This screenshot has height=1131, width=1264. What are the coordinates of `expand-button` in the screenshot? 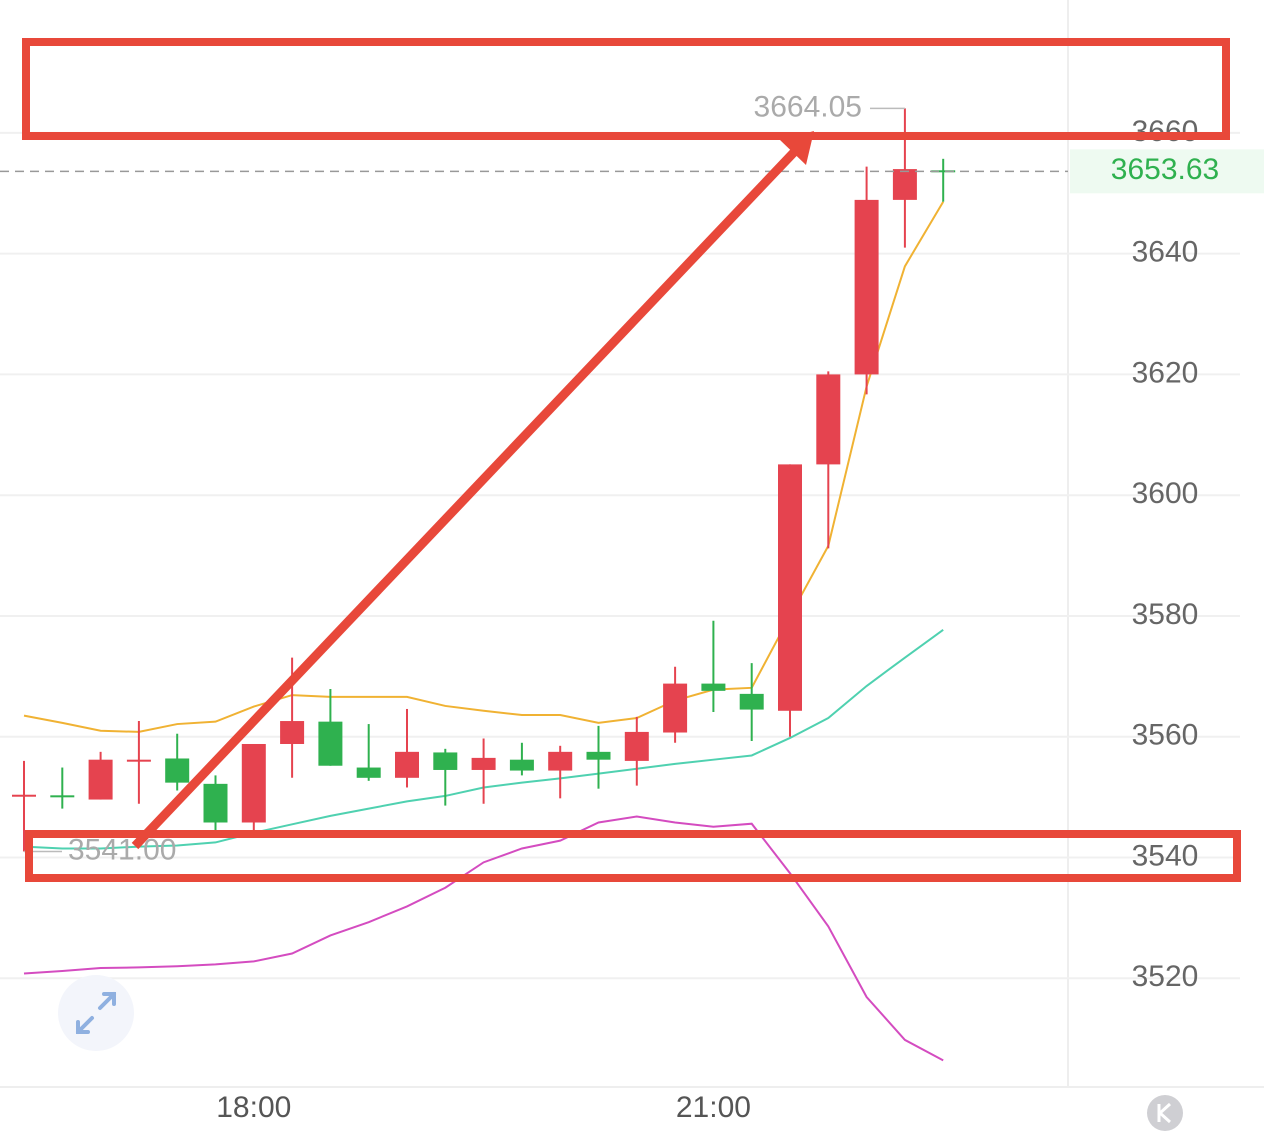 It's located at (96, 1013).